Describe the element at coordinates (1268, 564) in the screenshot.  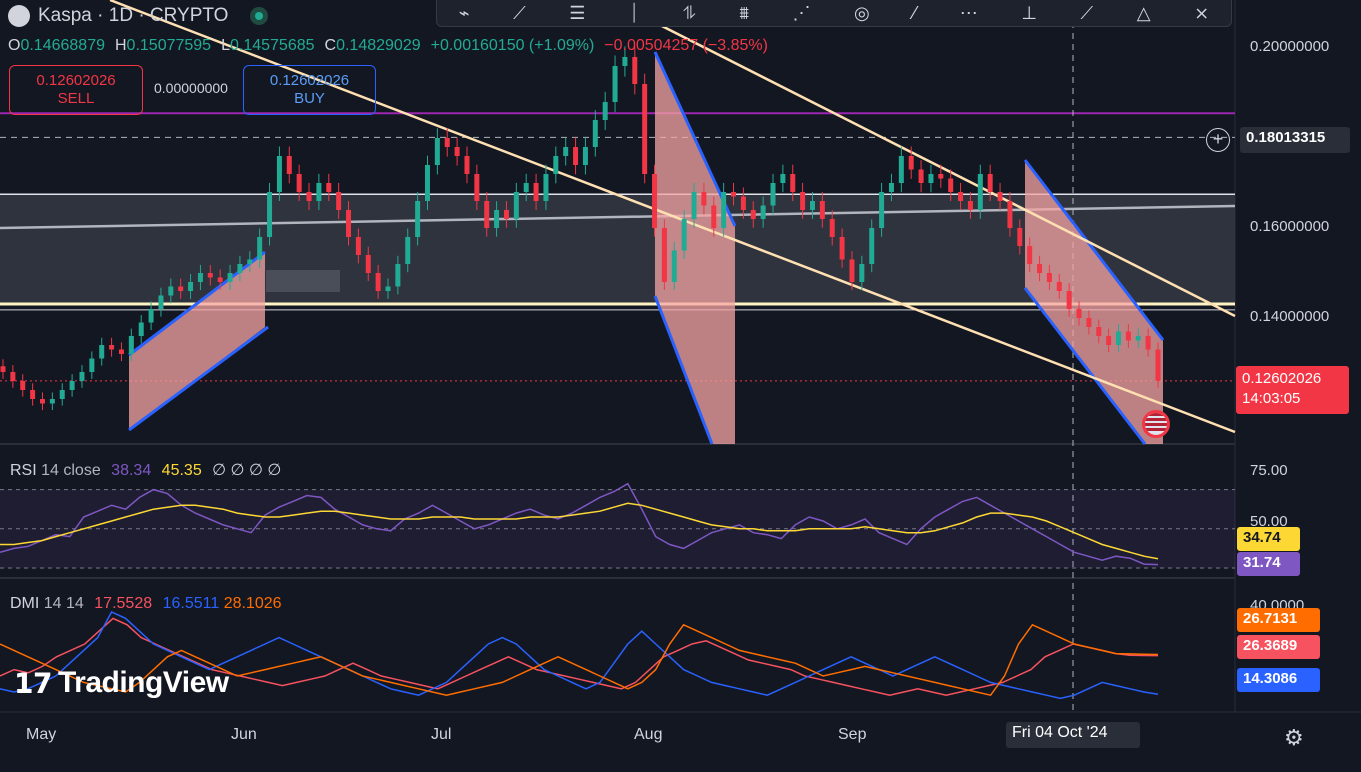
I see `rsi-tag: 31.74` at that location.